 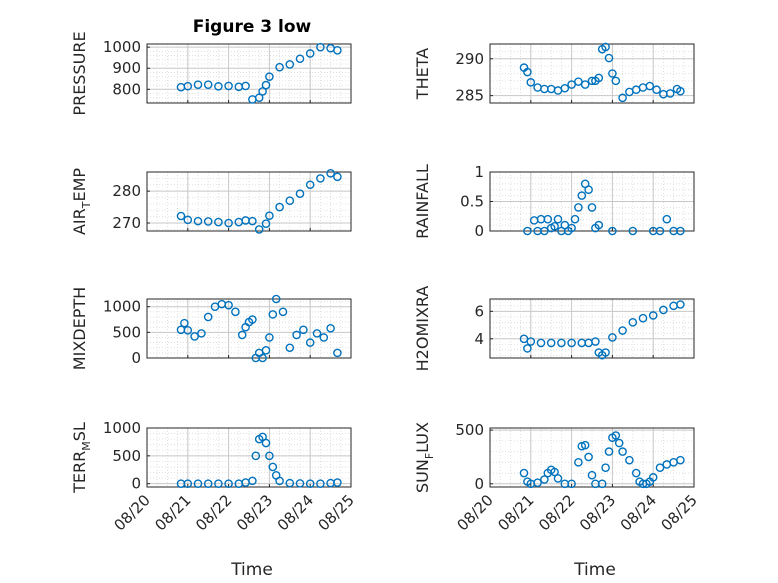 What do you see at coordinates (594, 570) in the screenshot?
I see `x-axis-label-right: Time` at bounding box center [594, 570].